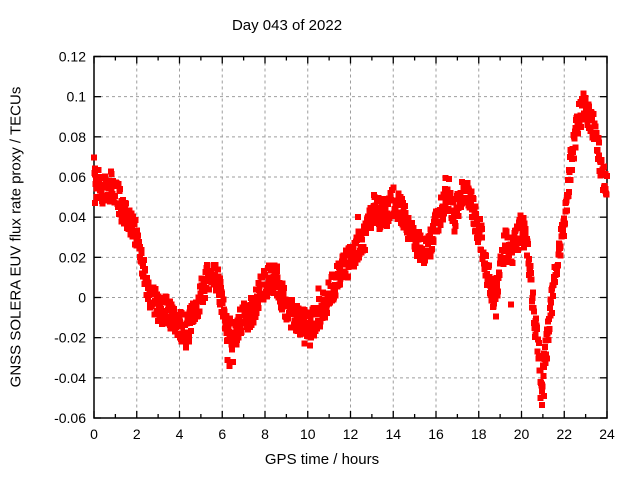 Image resolution: width=640 pixels, height=480 pixels. What do you see at coordinates (479, 434) in the screenshot?
I see `x-tick-label: 18` at bounding box center [479, 434].